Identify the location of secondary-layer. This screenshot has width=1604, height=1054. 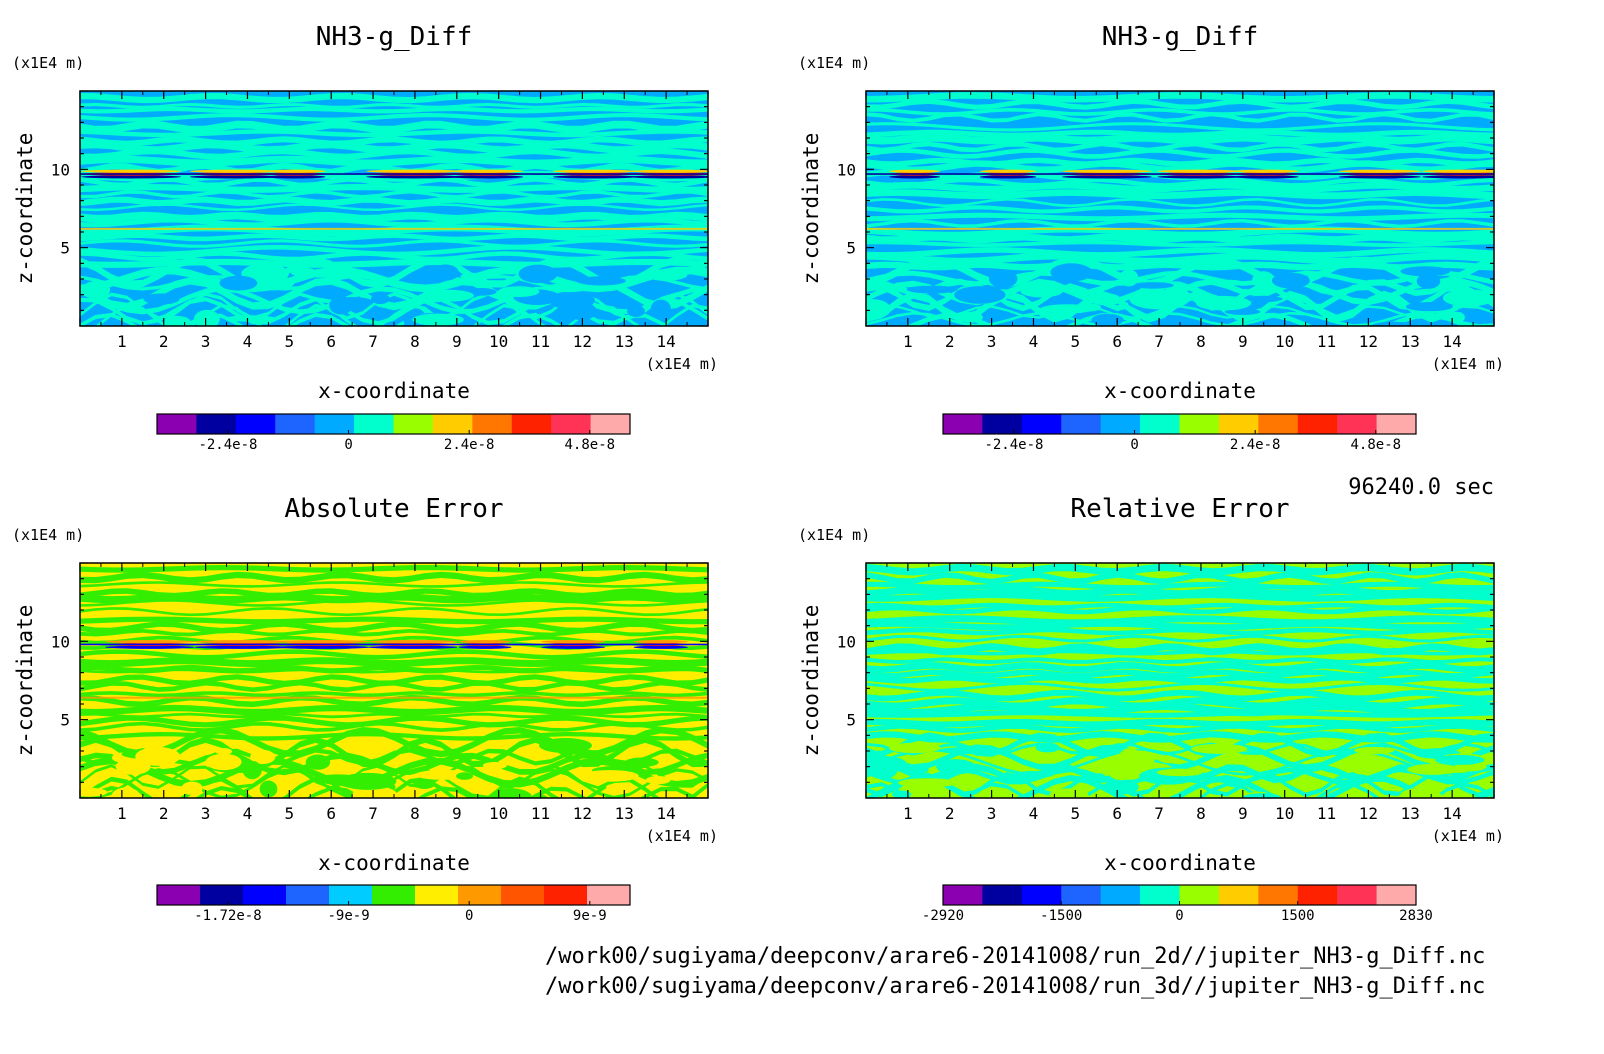
(1180, 228).